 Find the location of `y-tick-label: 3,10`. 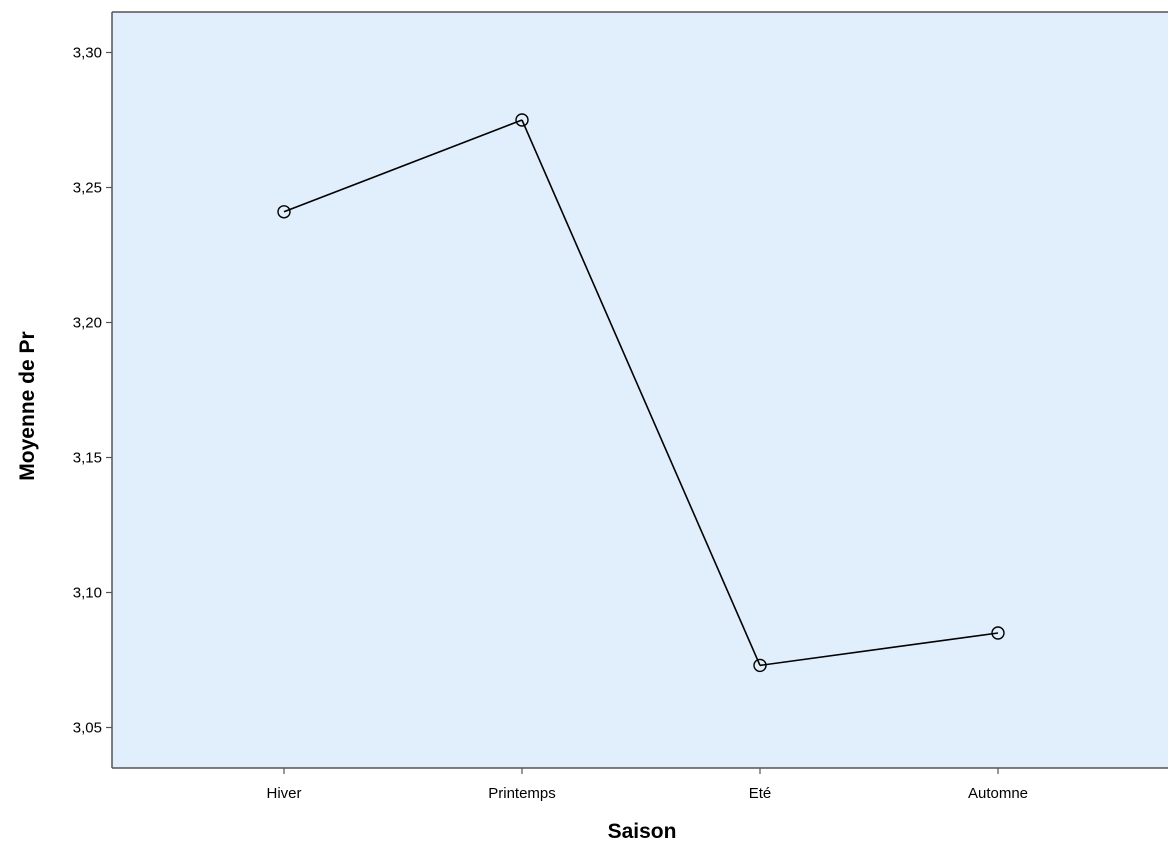

y-tick-label: 3,10 is located at coordinates (87, 593).